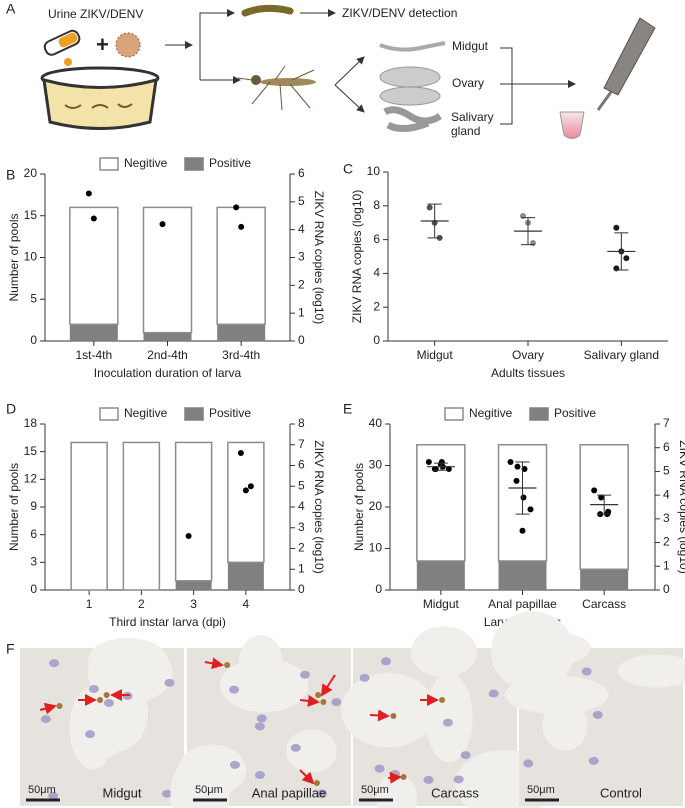  Describe the element at coordinates (347, 409) in the screenshot. I see `panel-label: E` at that location.